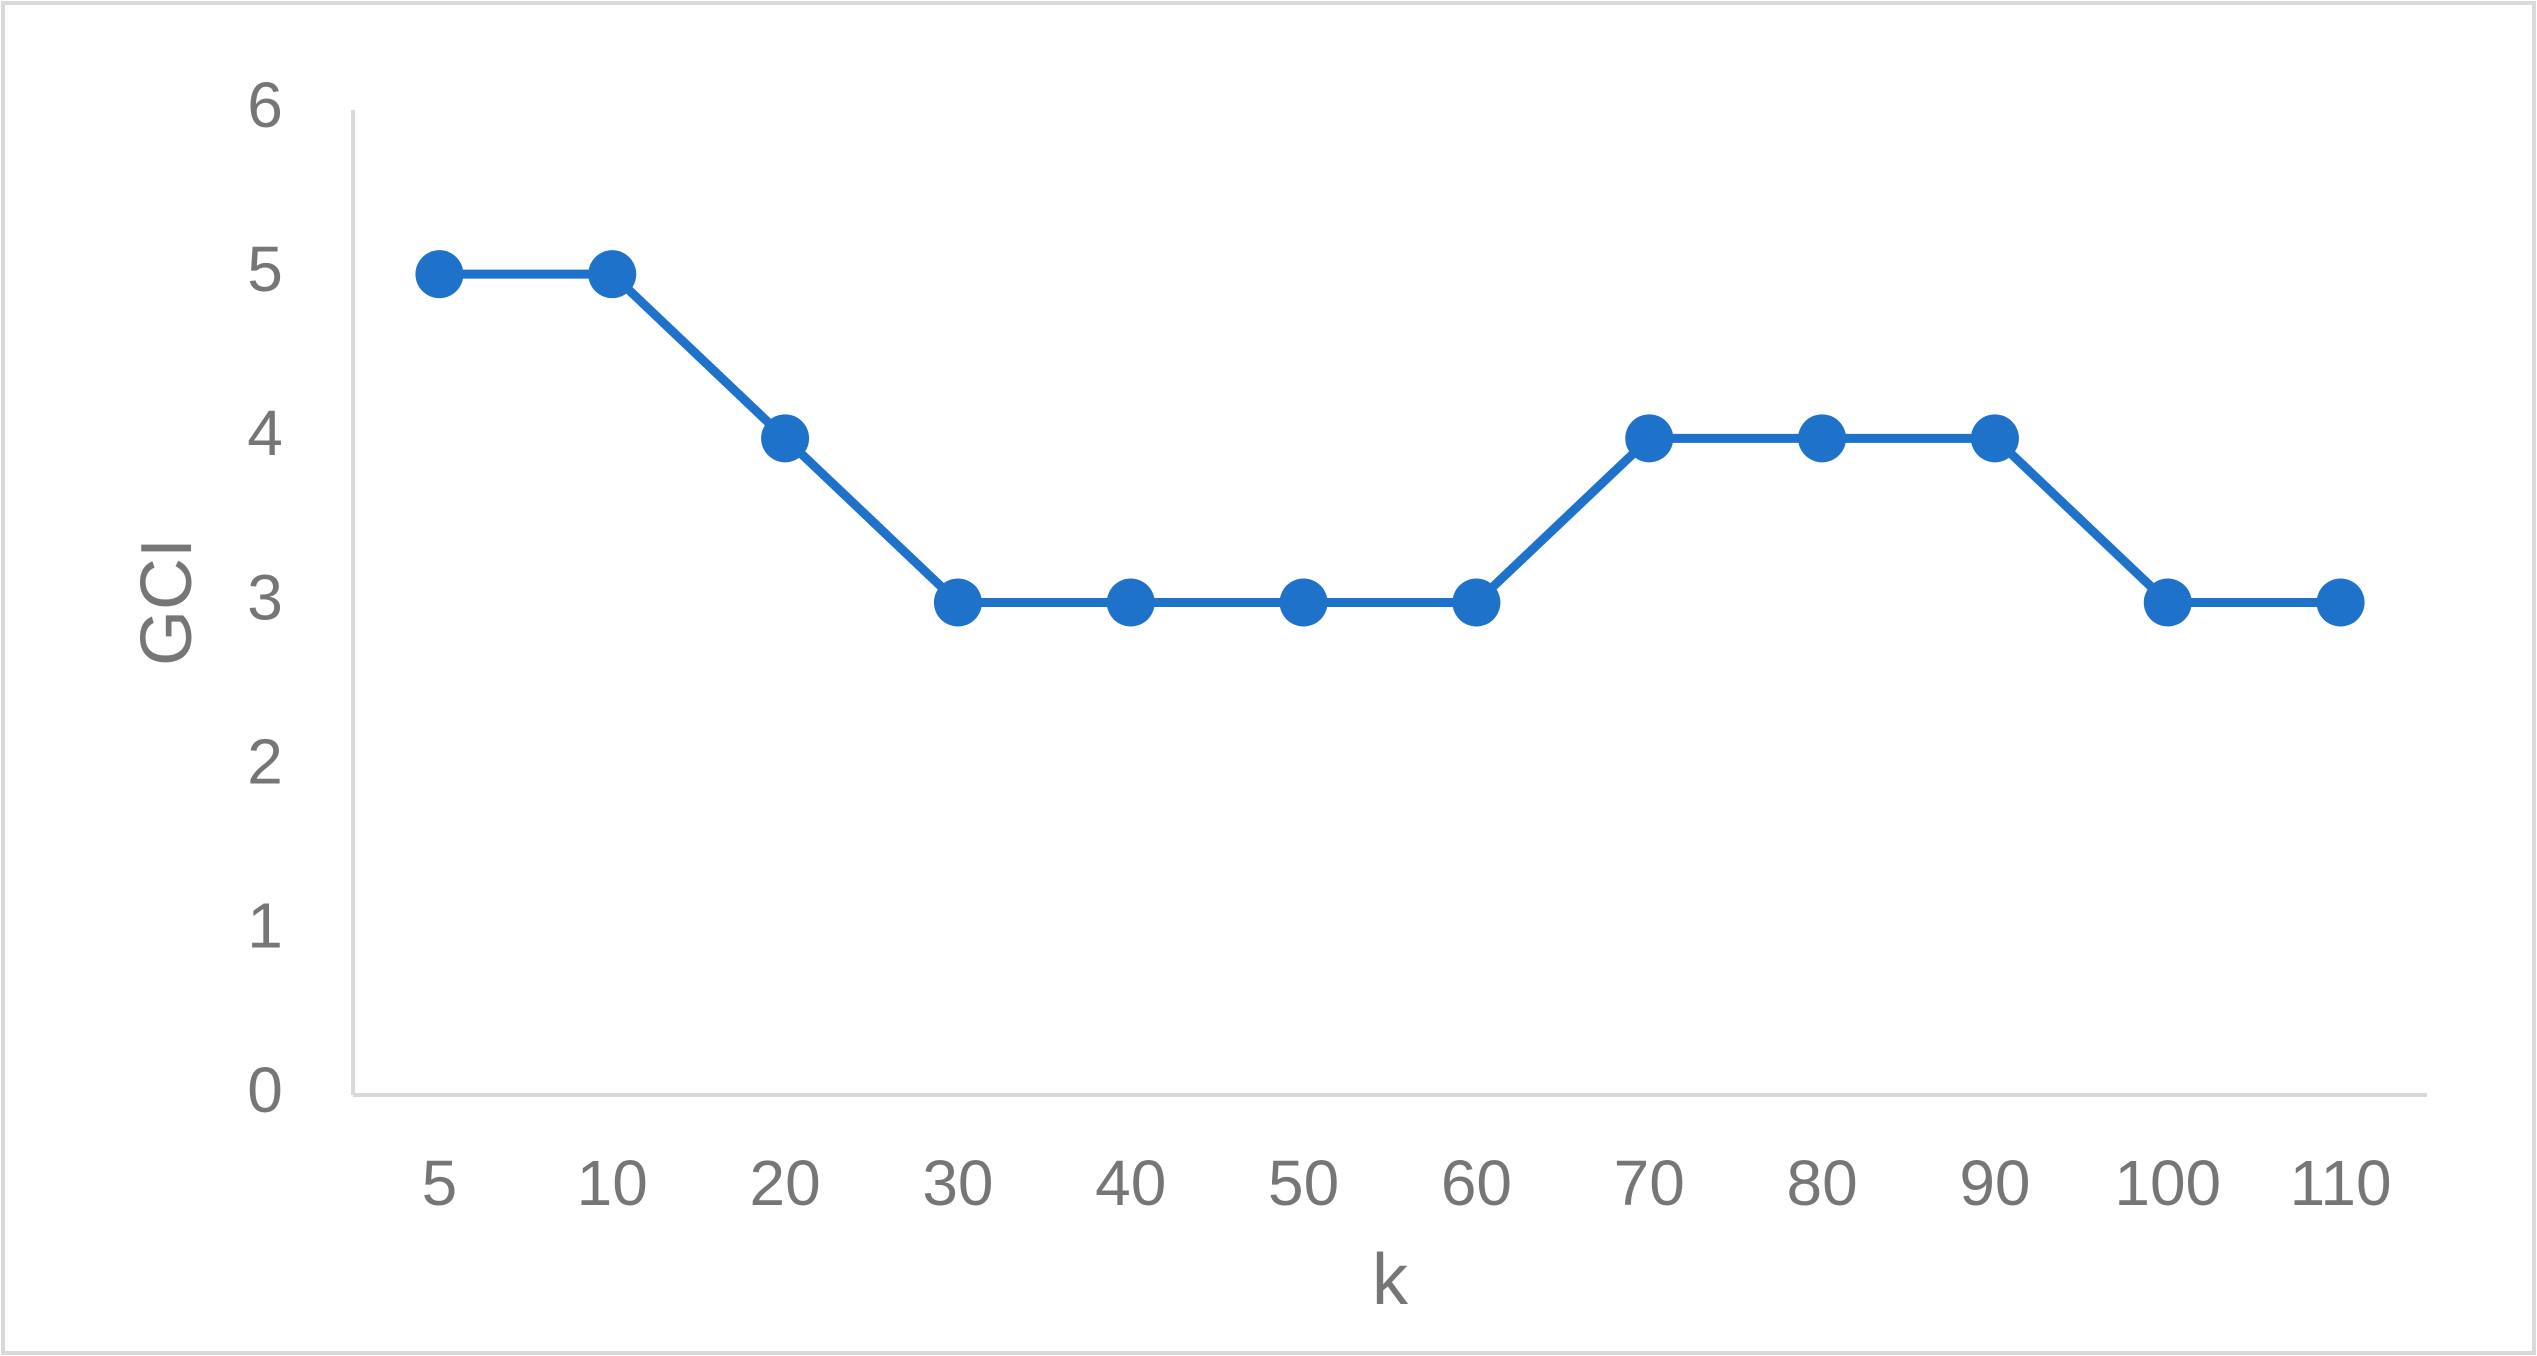  Describe the element at coordinates (1303, 1183) in the screenshot. I see `x-tick-label: 50` at that location.